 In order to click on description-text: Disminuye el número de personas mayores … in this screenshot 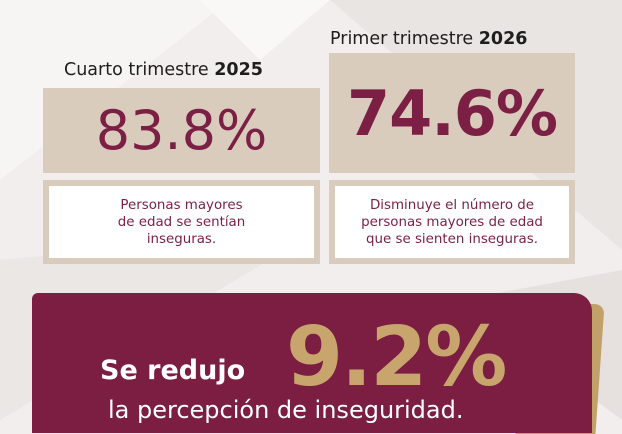, I will do `click(452, 222)`.